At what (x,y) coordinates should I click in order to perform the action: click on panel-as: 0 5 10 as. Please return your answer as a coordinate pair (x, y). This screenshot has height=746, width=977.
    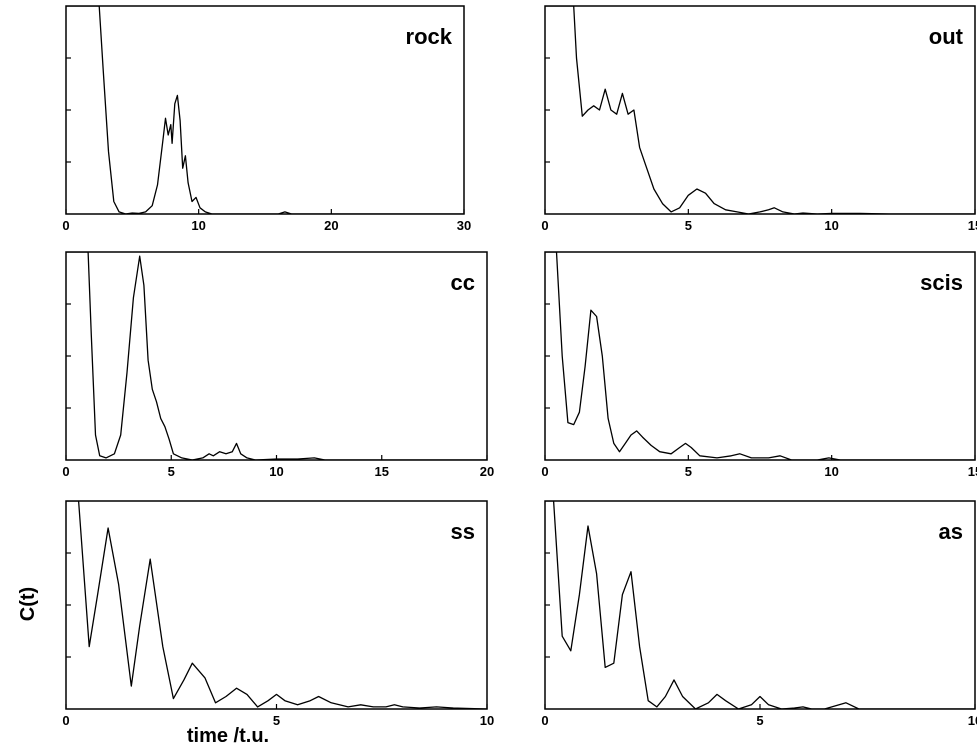
    Looking at the image, I should click on (759, 614).